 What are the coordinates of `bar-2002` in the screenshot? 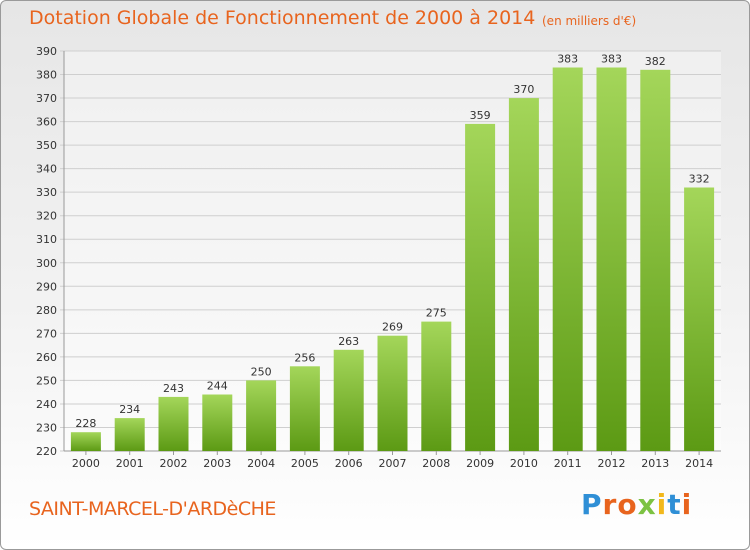 It's located at (173, 423).